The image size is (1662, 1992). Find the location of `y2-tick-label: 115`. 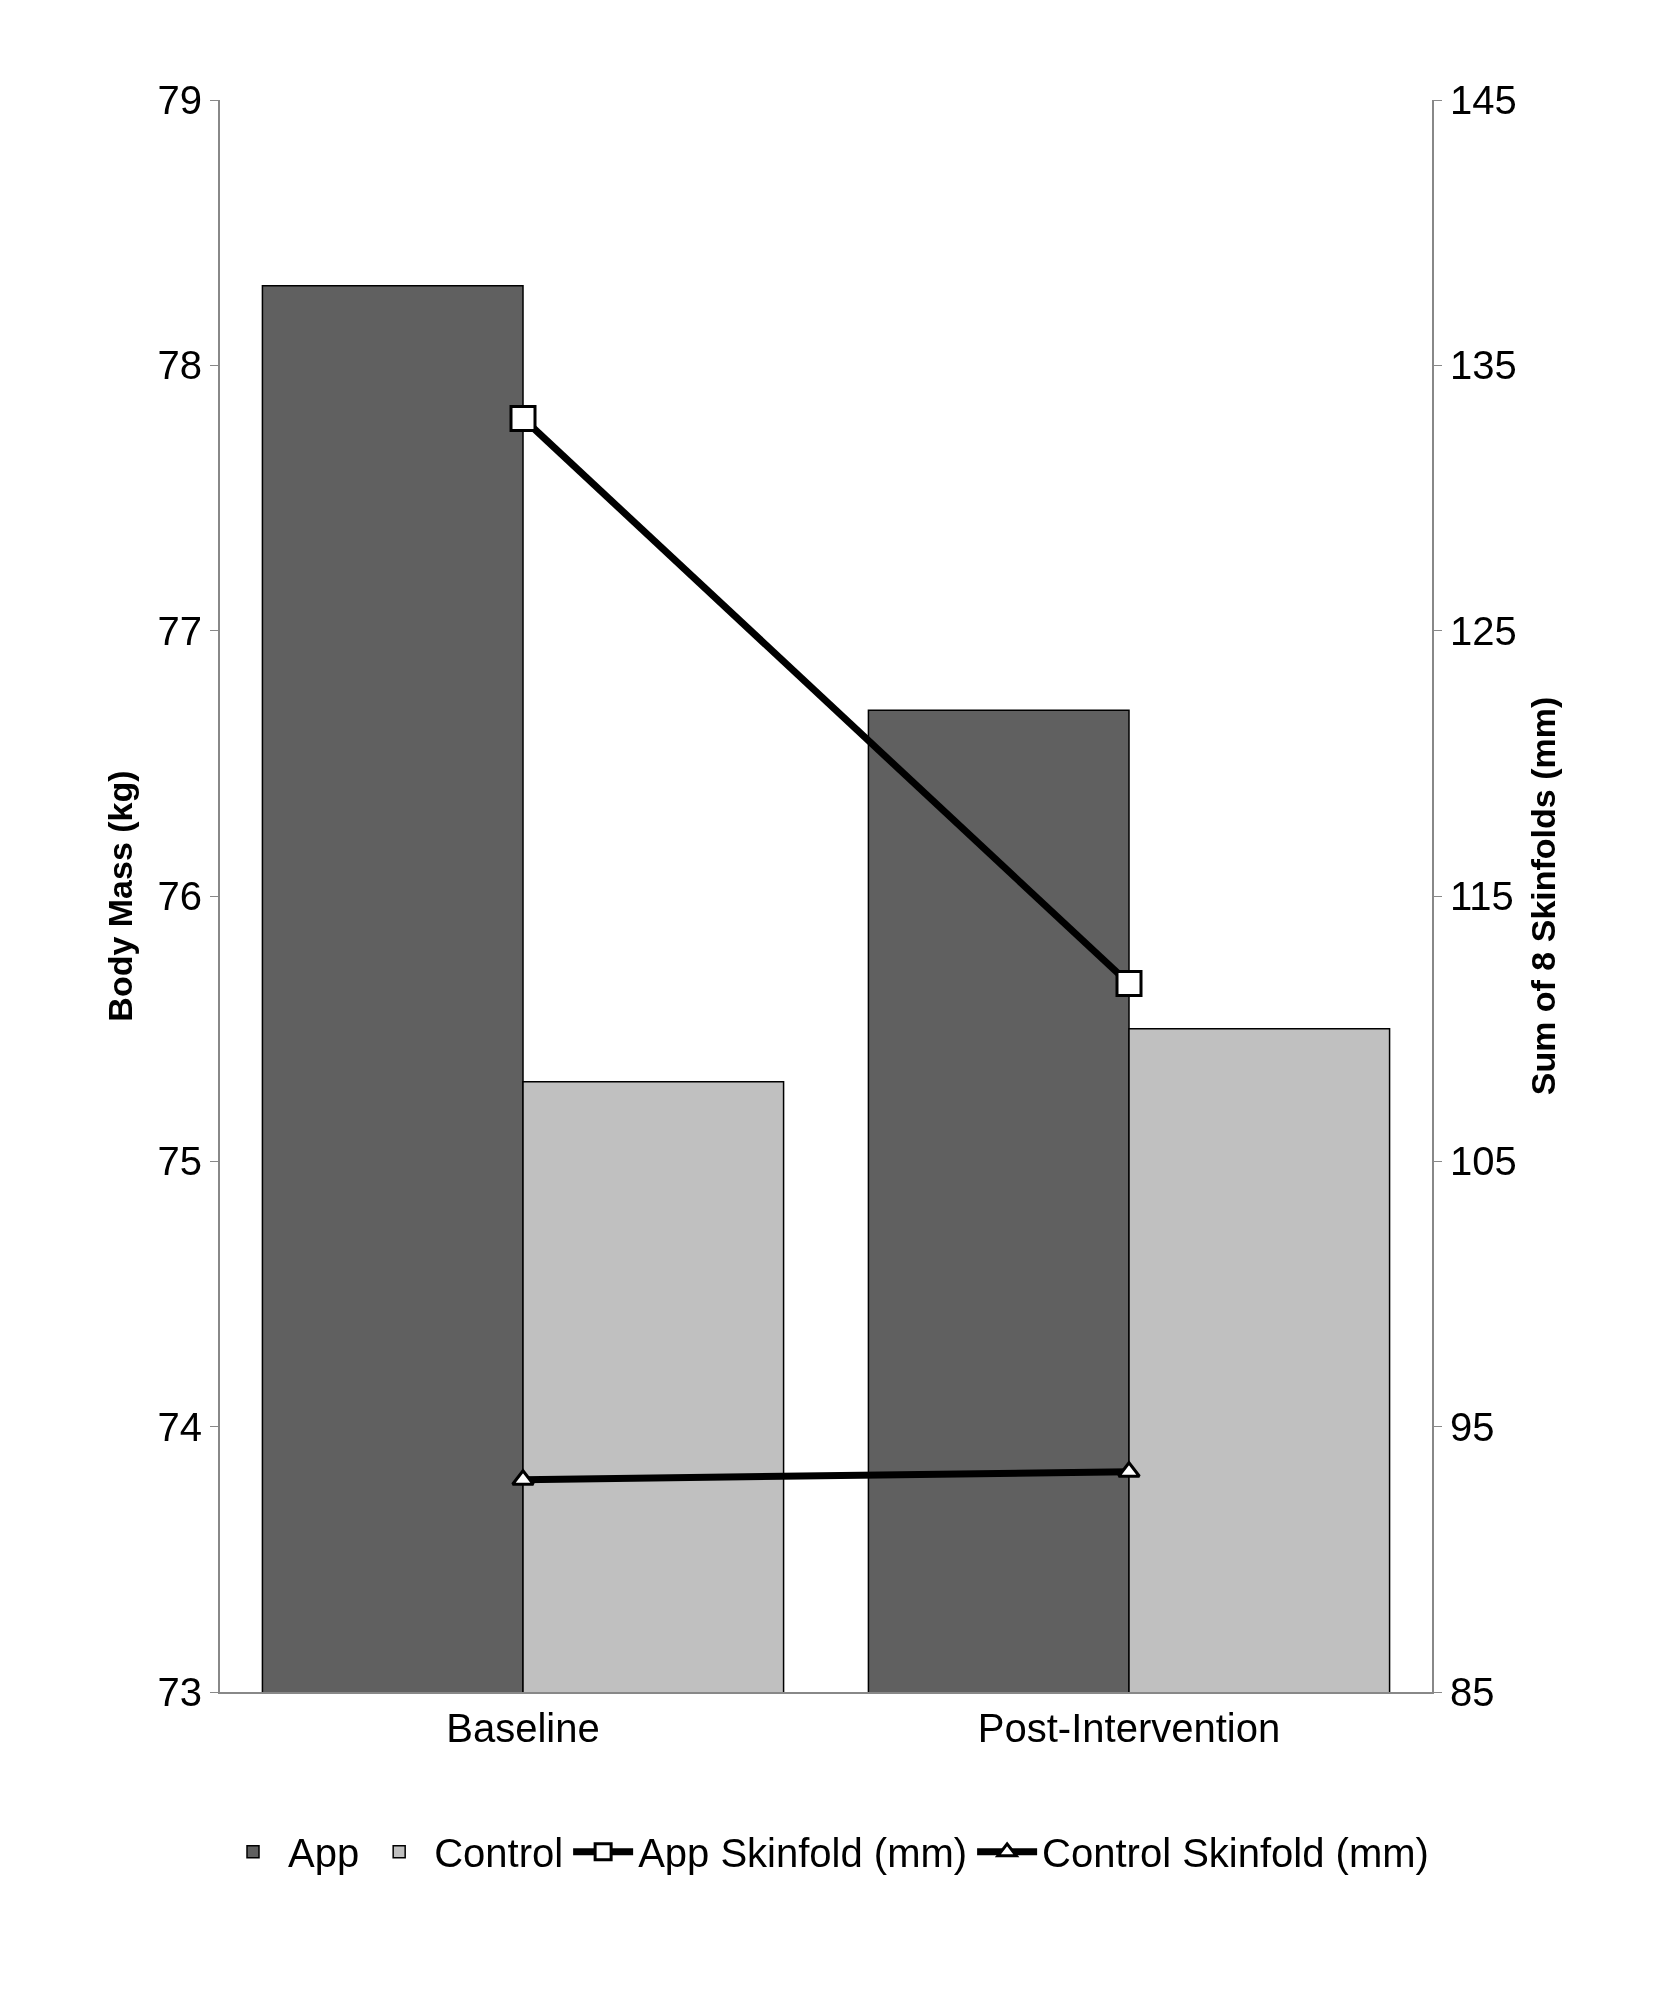

y2-tick-label: 115 is located at coordinates (1482, 896).